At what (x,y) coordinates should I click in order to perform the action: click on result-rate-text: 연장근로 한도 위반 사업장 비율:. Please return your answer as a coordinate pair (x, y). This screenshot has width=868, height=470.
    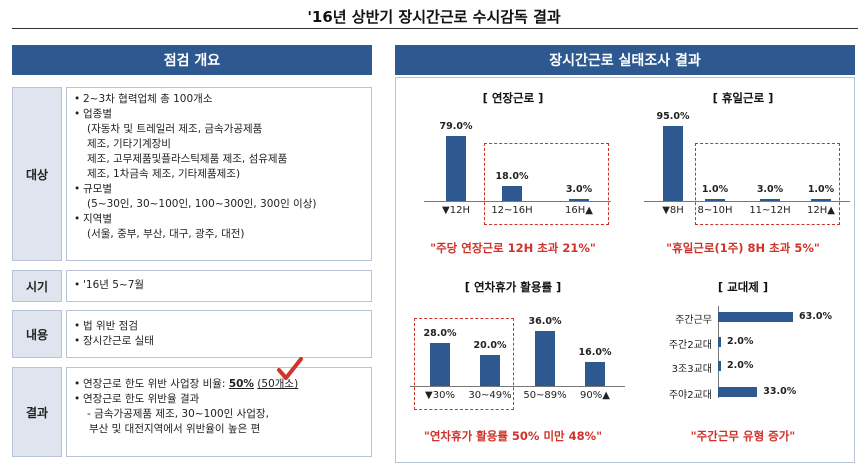
    Looking at the image, I should click on (154, 384).